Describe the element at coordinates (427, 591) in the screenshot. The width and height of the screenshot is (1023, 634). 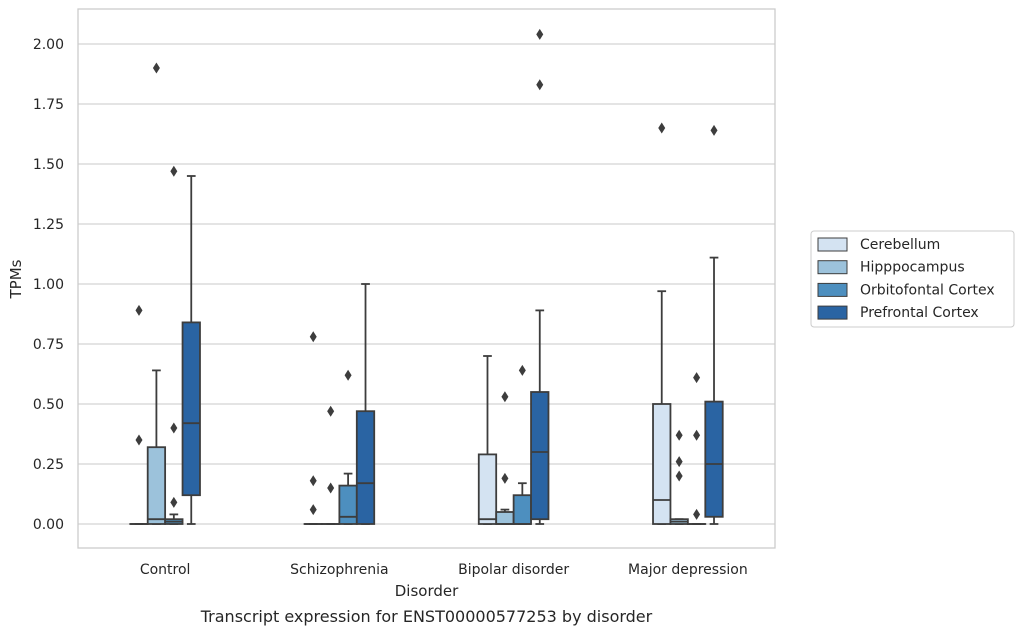
I see `x-axis-label: Disorder` at that location.